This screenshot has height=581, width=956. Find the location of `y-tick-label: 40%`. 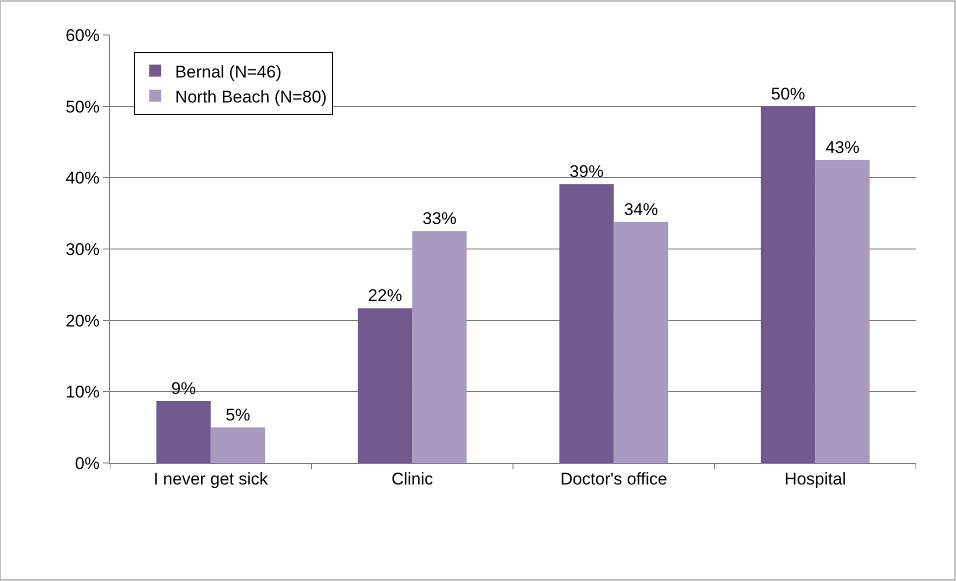

y-tick-label: 40% is located at coordinates (83, 178).